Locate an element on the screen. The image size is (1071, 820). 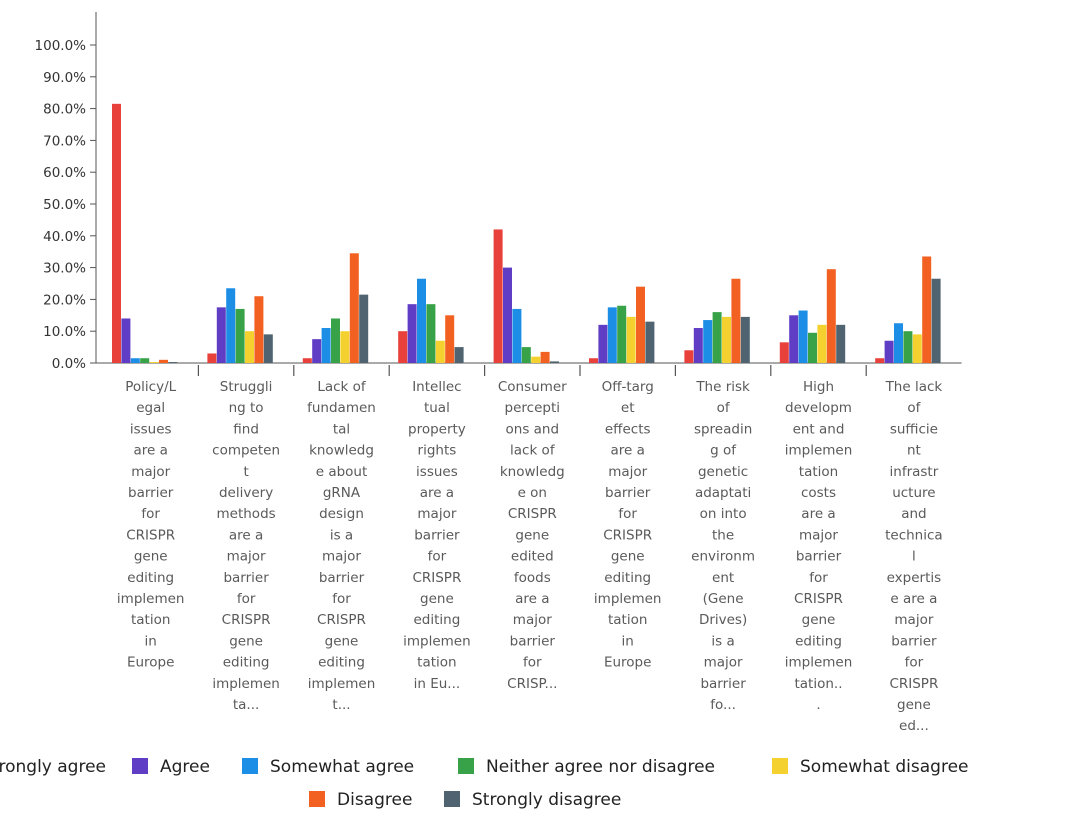
x-category-label-line: ent and is located at coordinates (819, 429).